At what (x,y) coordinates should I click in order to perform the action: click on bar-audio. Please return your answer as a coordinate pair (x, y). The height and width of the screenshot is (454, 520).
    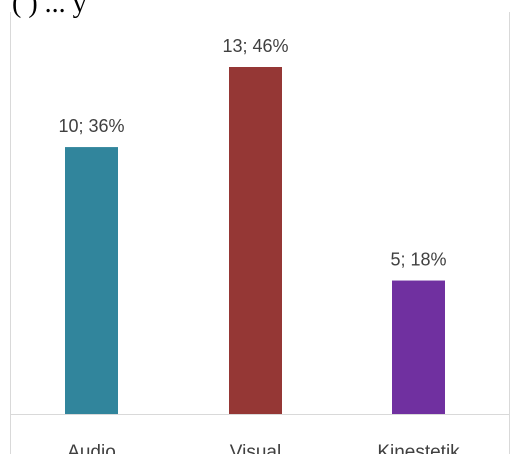
    Looking at the image, I should click on (91, 281).